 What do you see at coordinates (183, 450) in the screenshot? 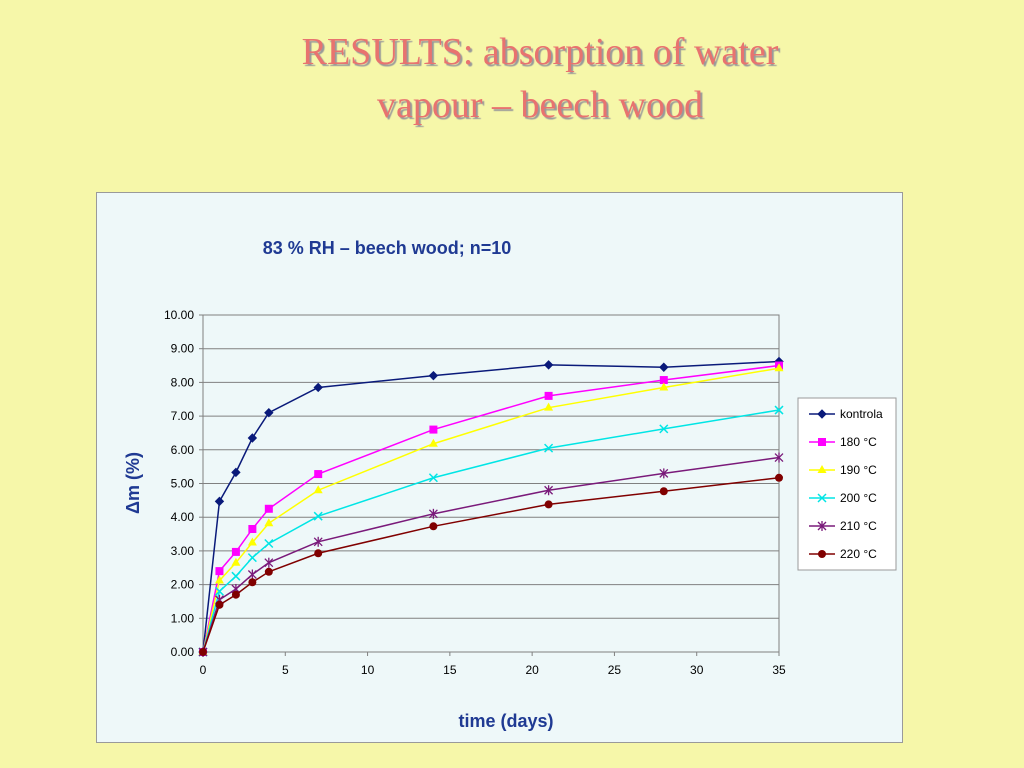
I see `y-tick-label: 6.00` at bounding box center [183, 450].